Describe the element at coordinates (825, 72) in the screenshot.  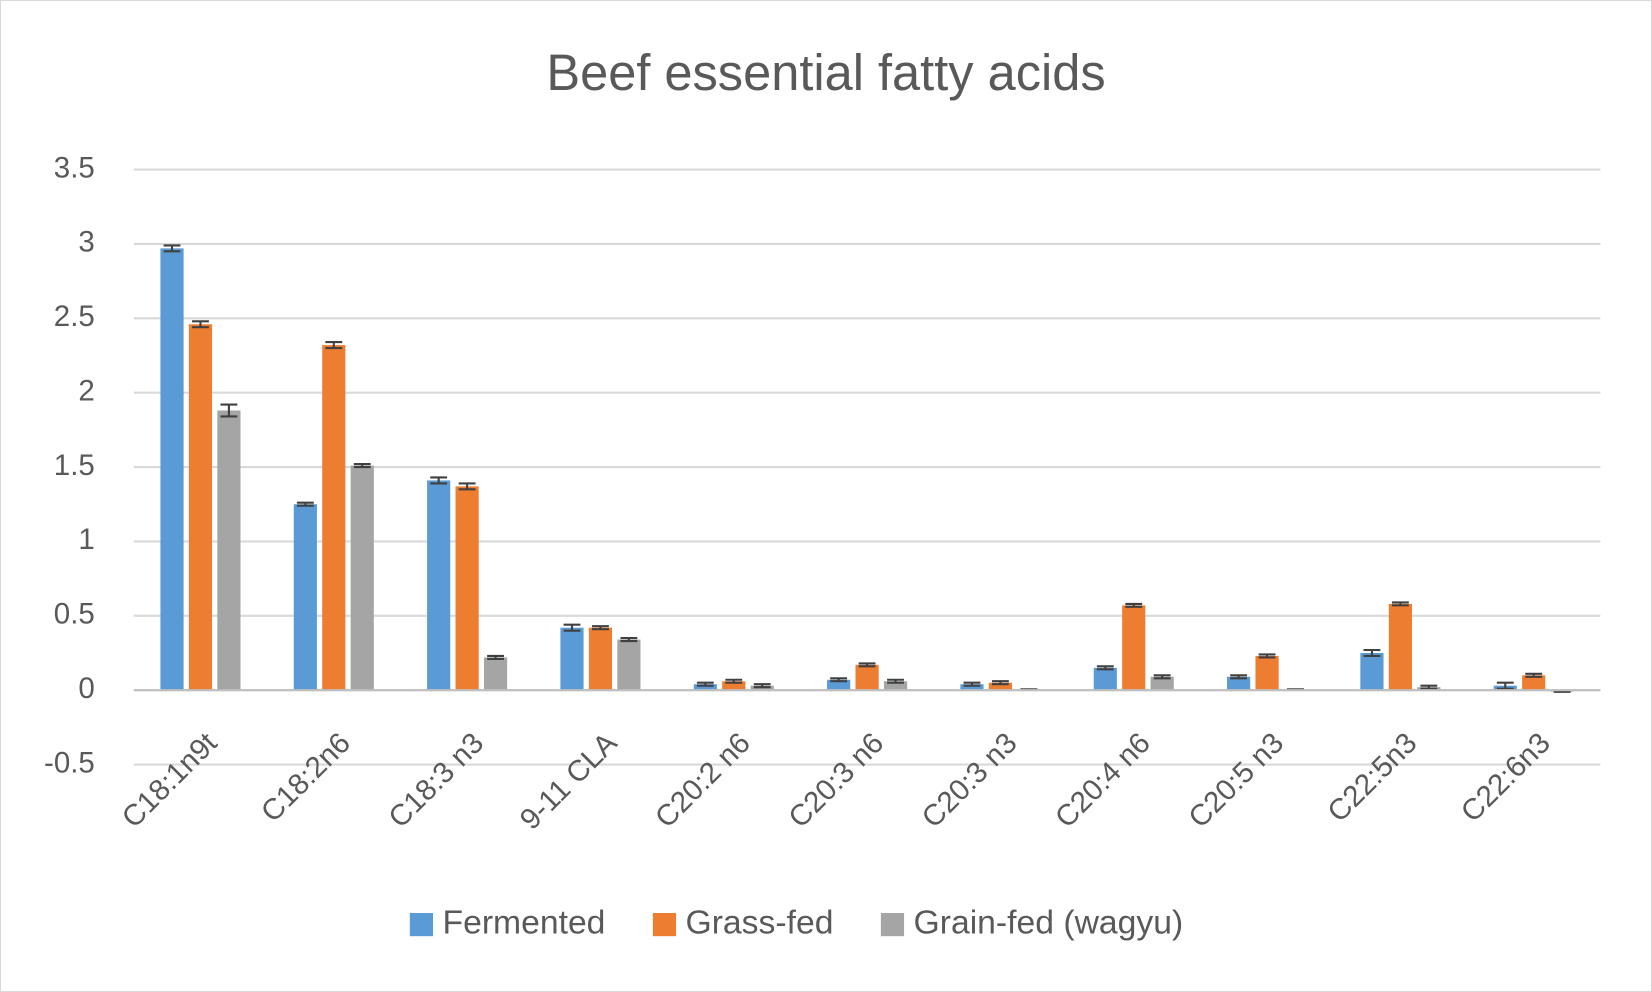
I see `chart-title: Beef essential fatty acids` at that location.